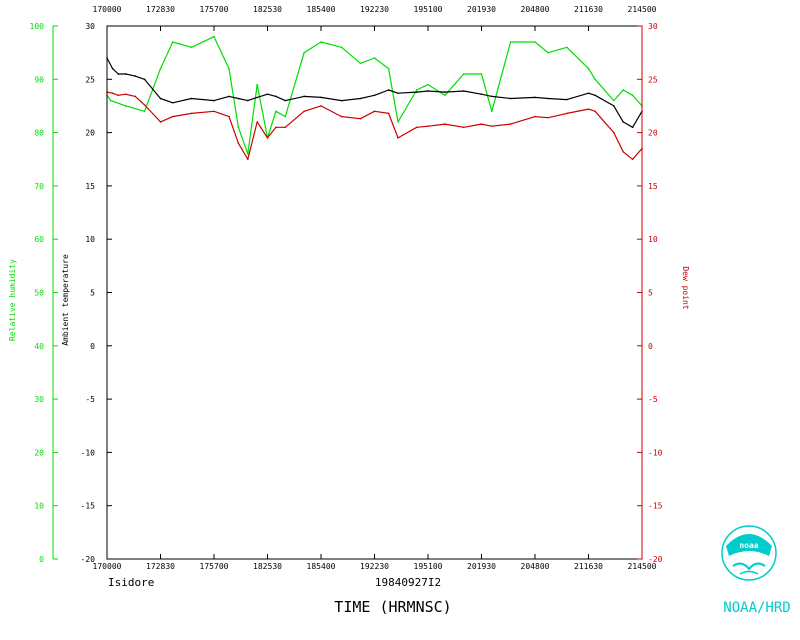 This screenshot has width=800, height=640. What do you see at coordinates (653, 26) in the screenshot?
I see `dew-tick-label-10: 30` at bounding box center [653, 26].